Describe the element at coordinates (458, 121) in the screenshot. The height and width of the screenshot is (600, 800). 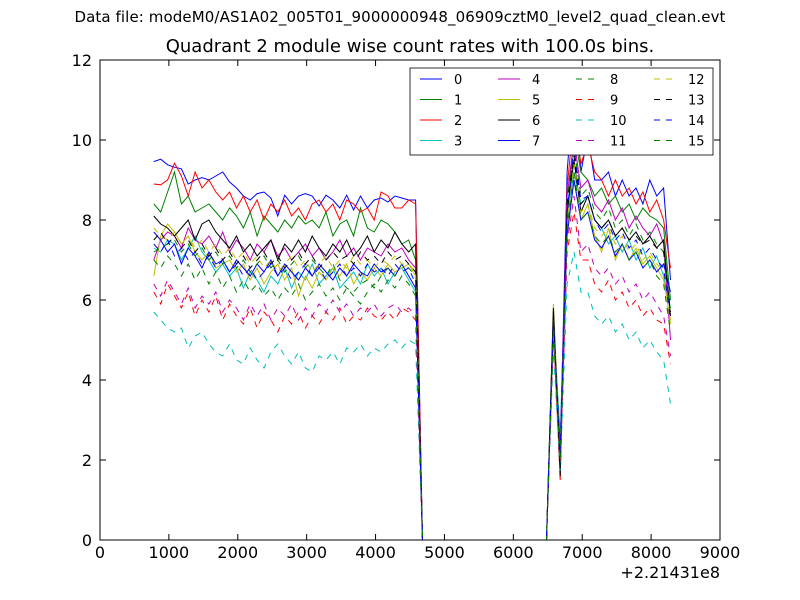
I see `legend-label-2: 2` at that location.